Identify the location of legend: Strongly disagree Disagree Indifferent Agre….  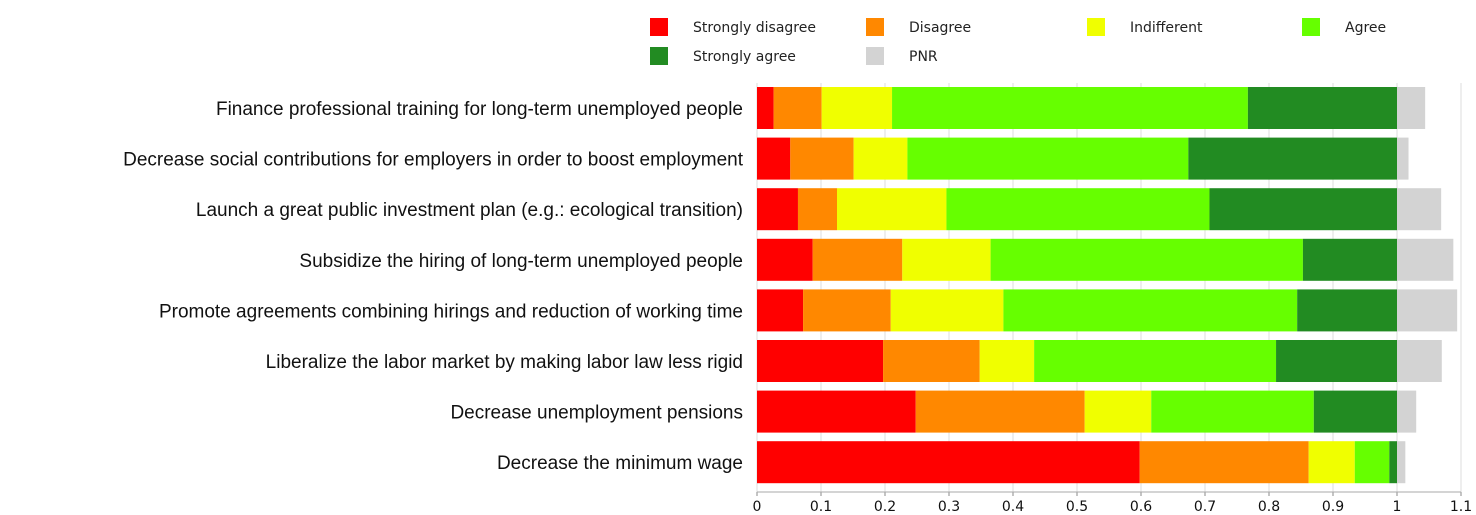
(1018, 41).